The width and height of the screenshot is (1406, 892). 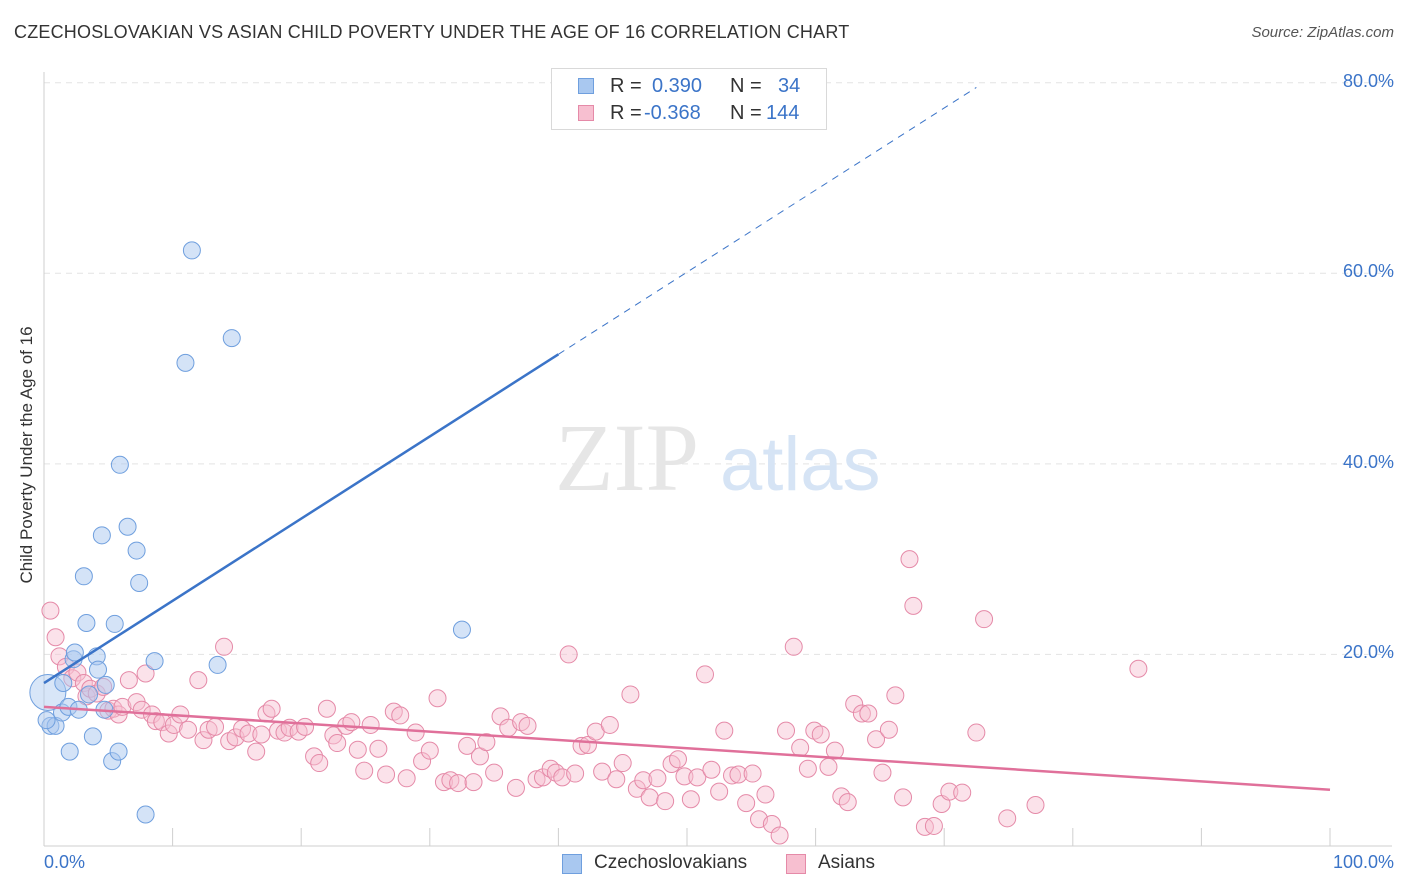 What do you see at coordinates (301, 519) in the screenshot?
I see `czech-trend-line` at bounding box center [301, 519].